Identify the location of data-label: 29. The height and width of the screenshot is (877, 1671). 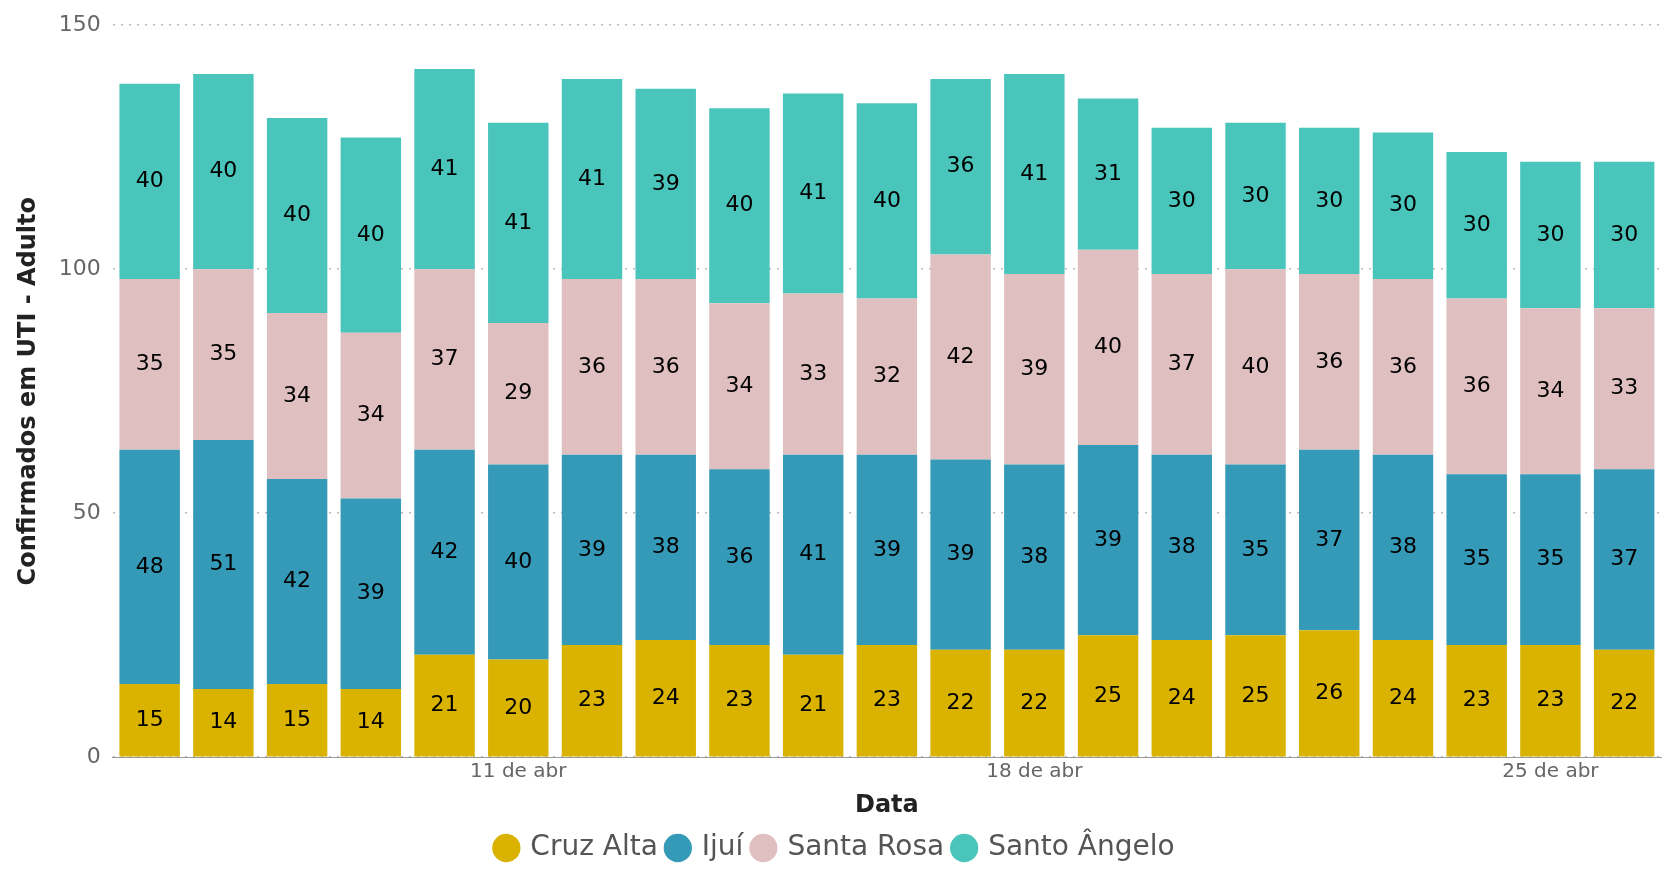
(518, 392).